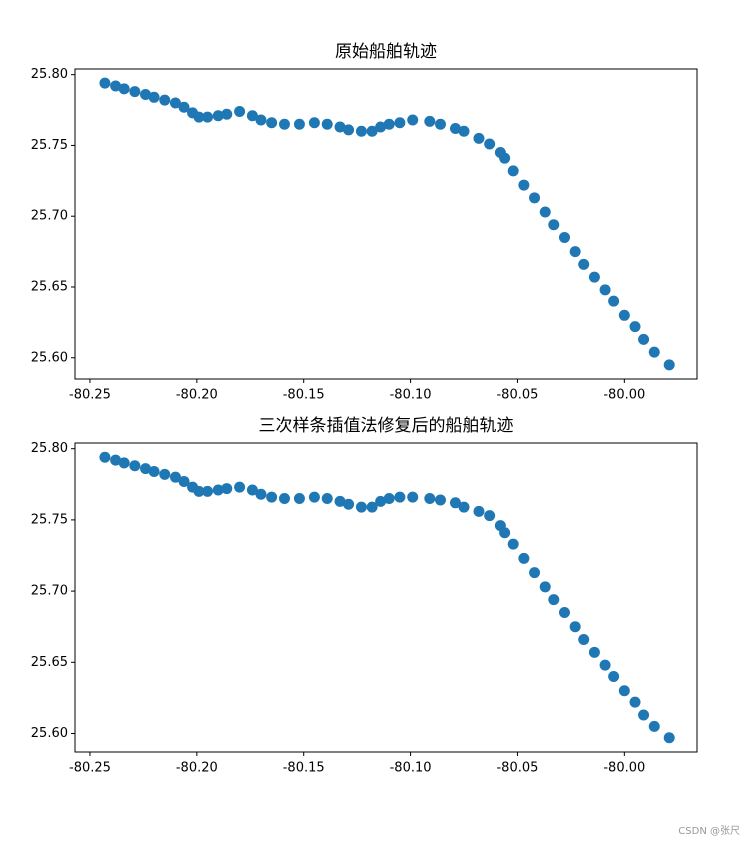 The width and height of the screenshot is (752, 851). I want to click on x-tick-label: -80.05, so click(517, 768).